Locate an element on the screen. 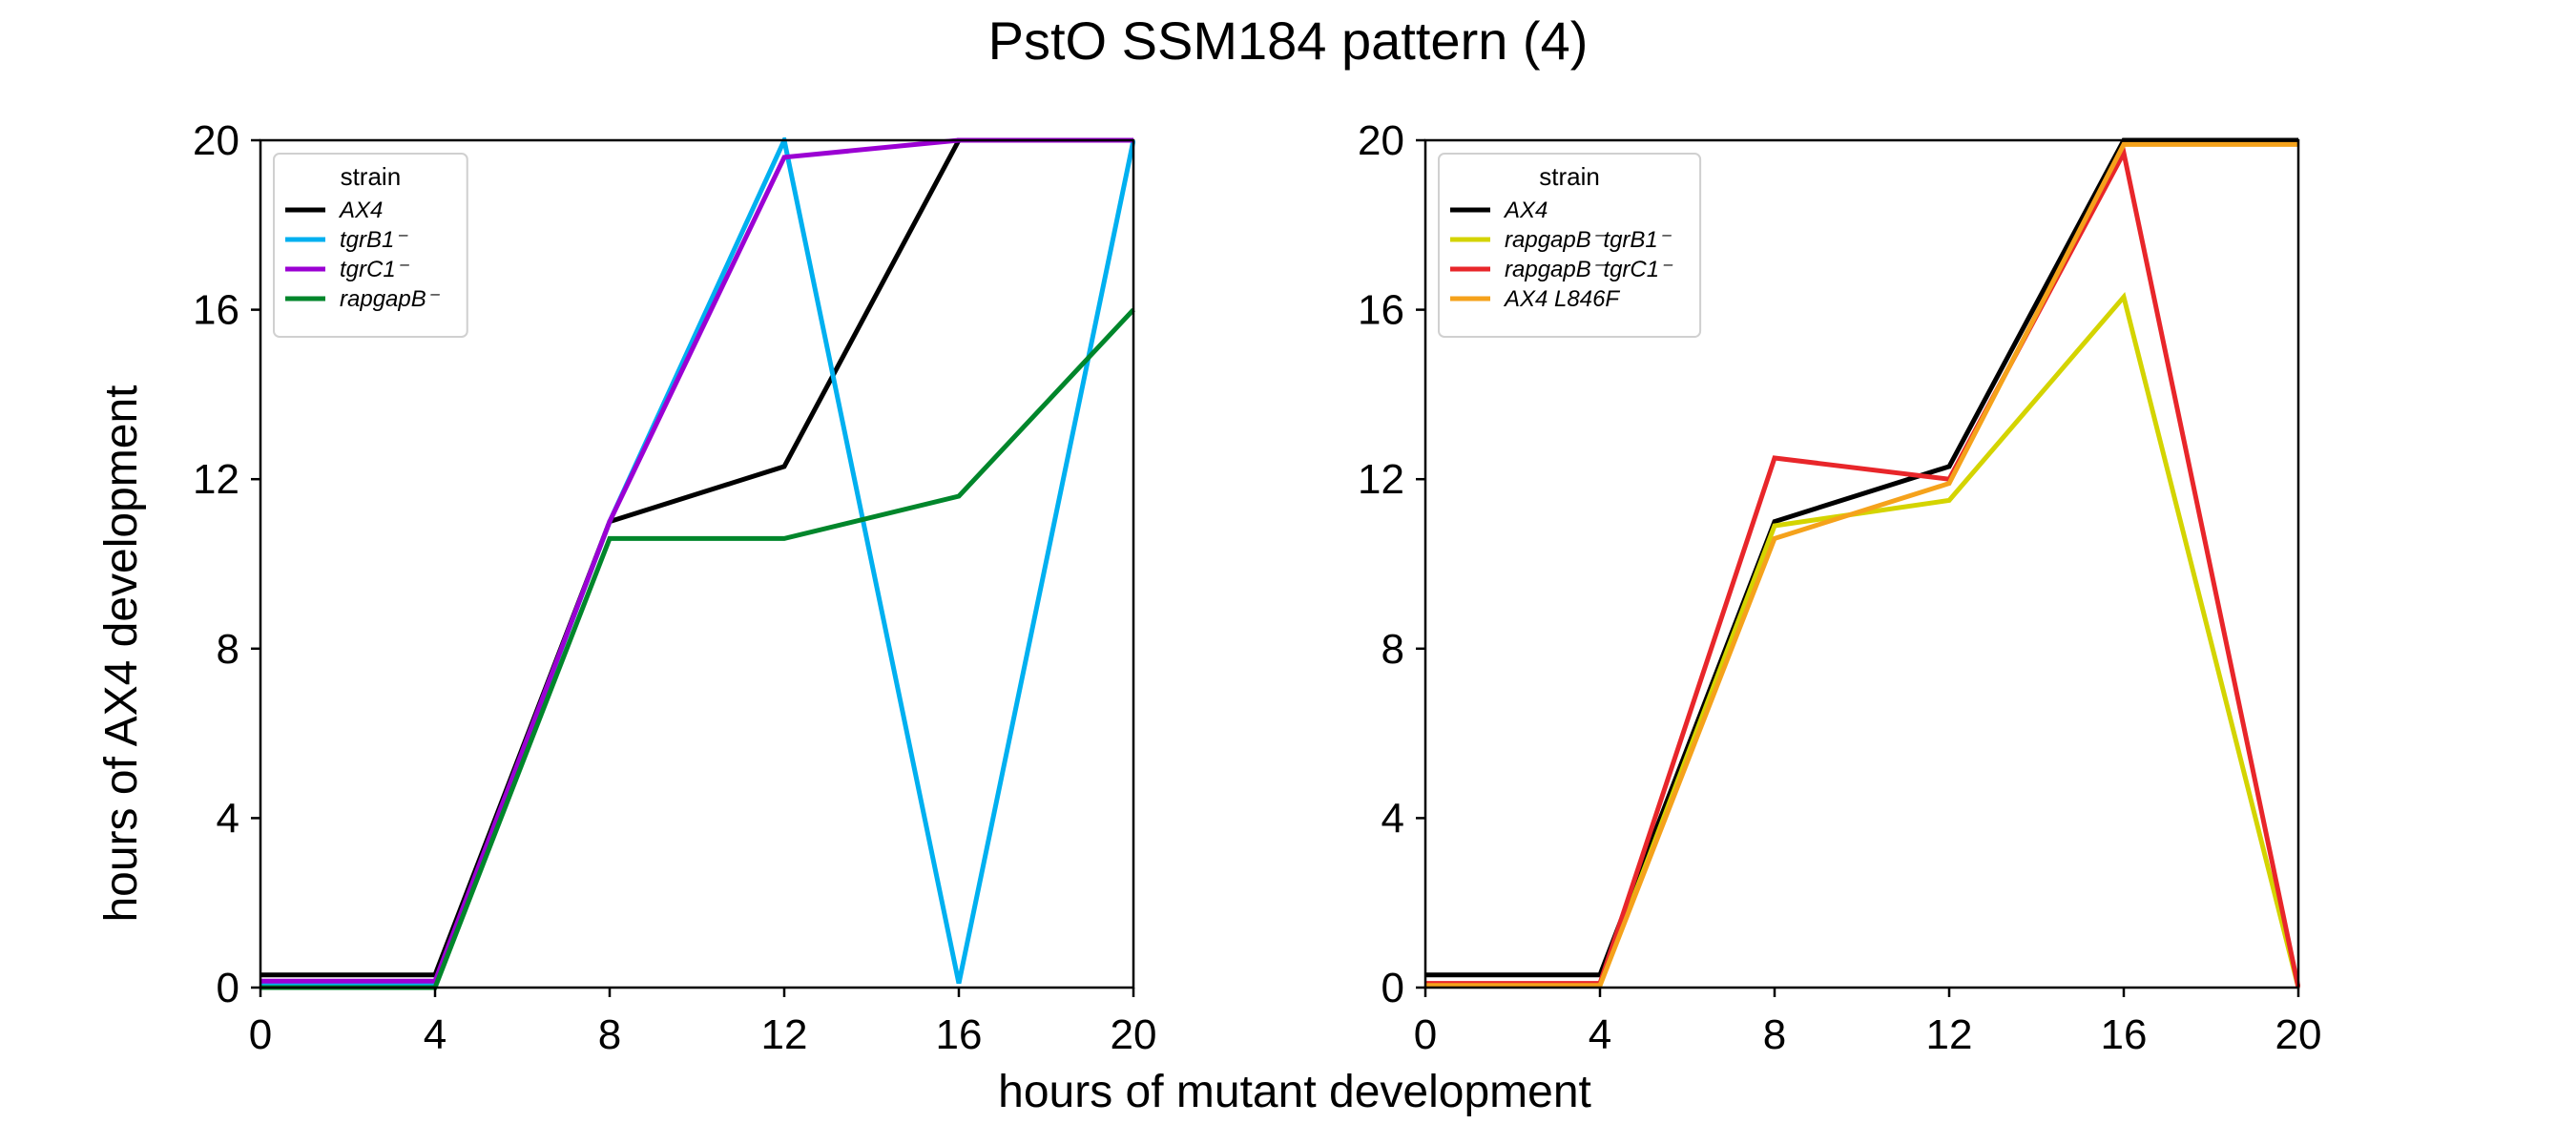 The height and width of the screenshot is (1145, 2576). y-axis-label: hours of AX4 development is located at coordinates (121, 653).